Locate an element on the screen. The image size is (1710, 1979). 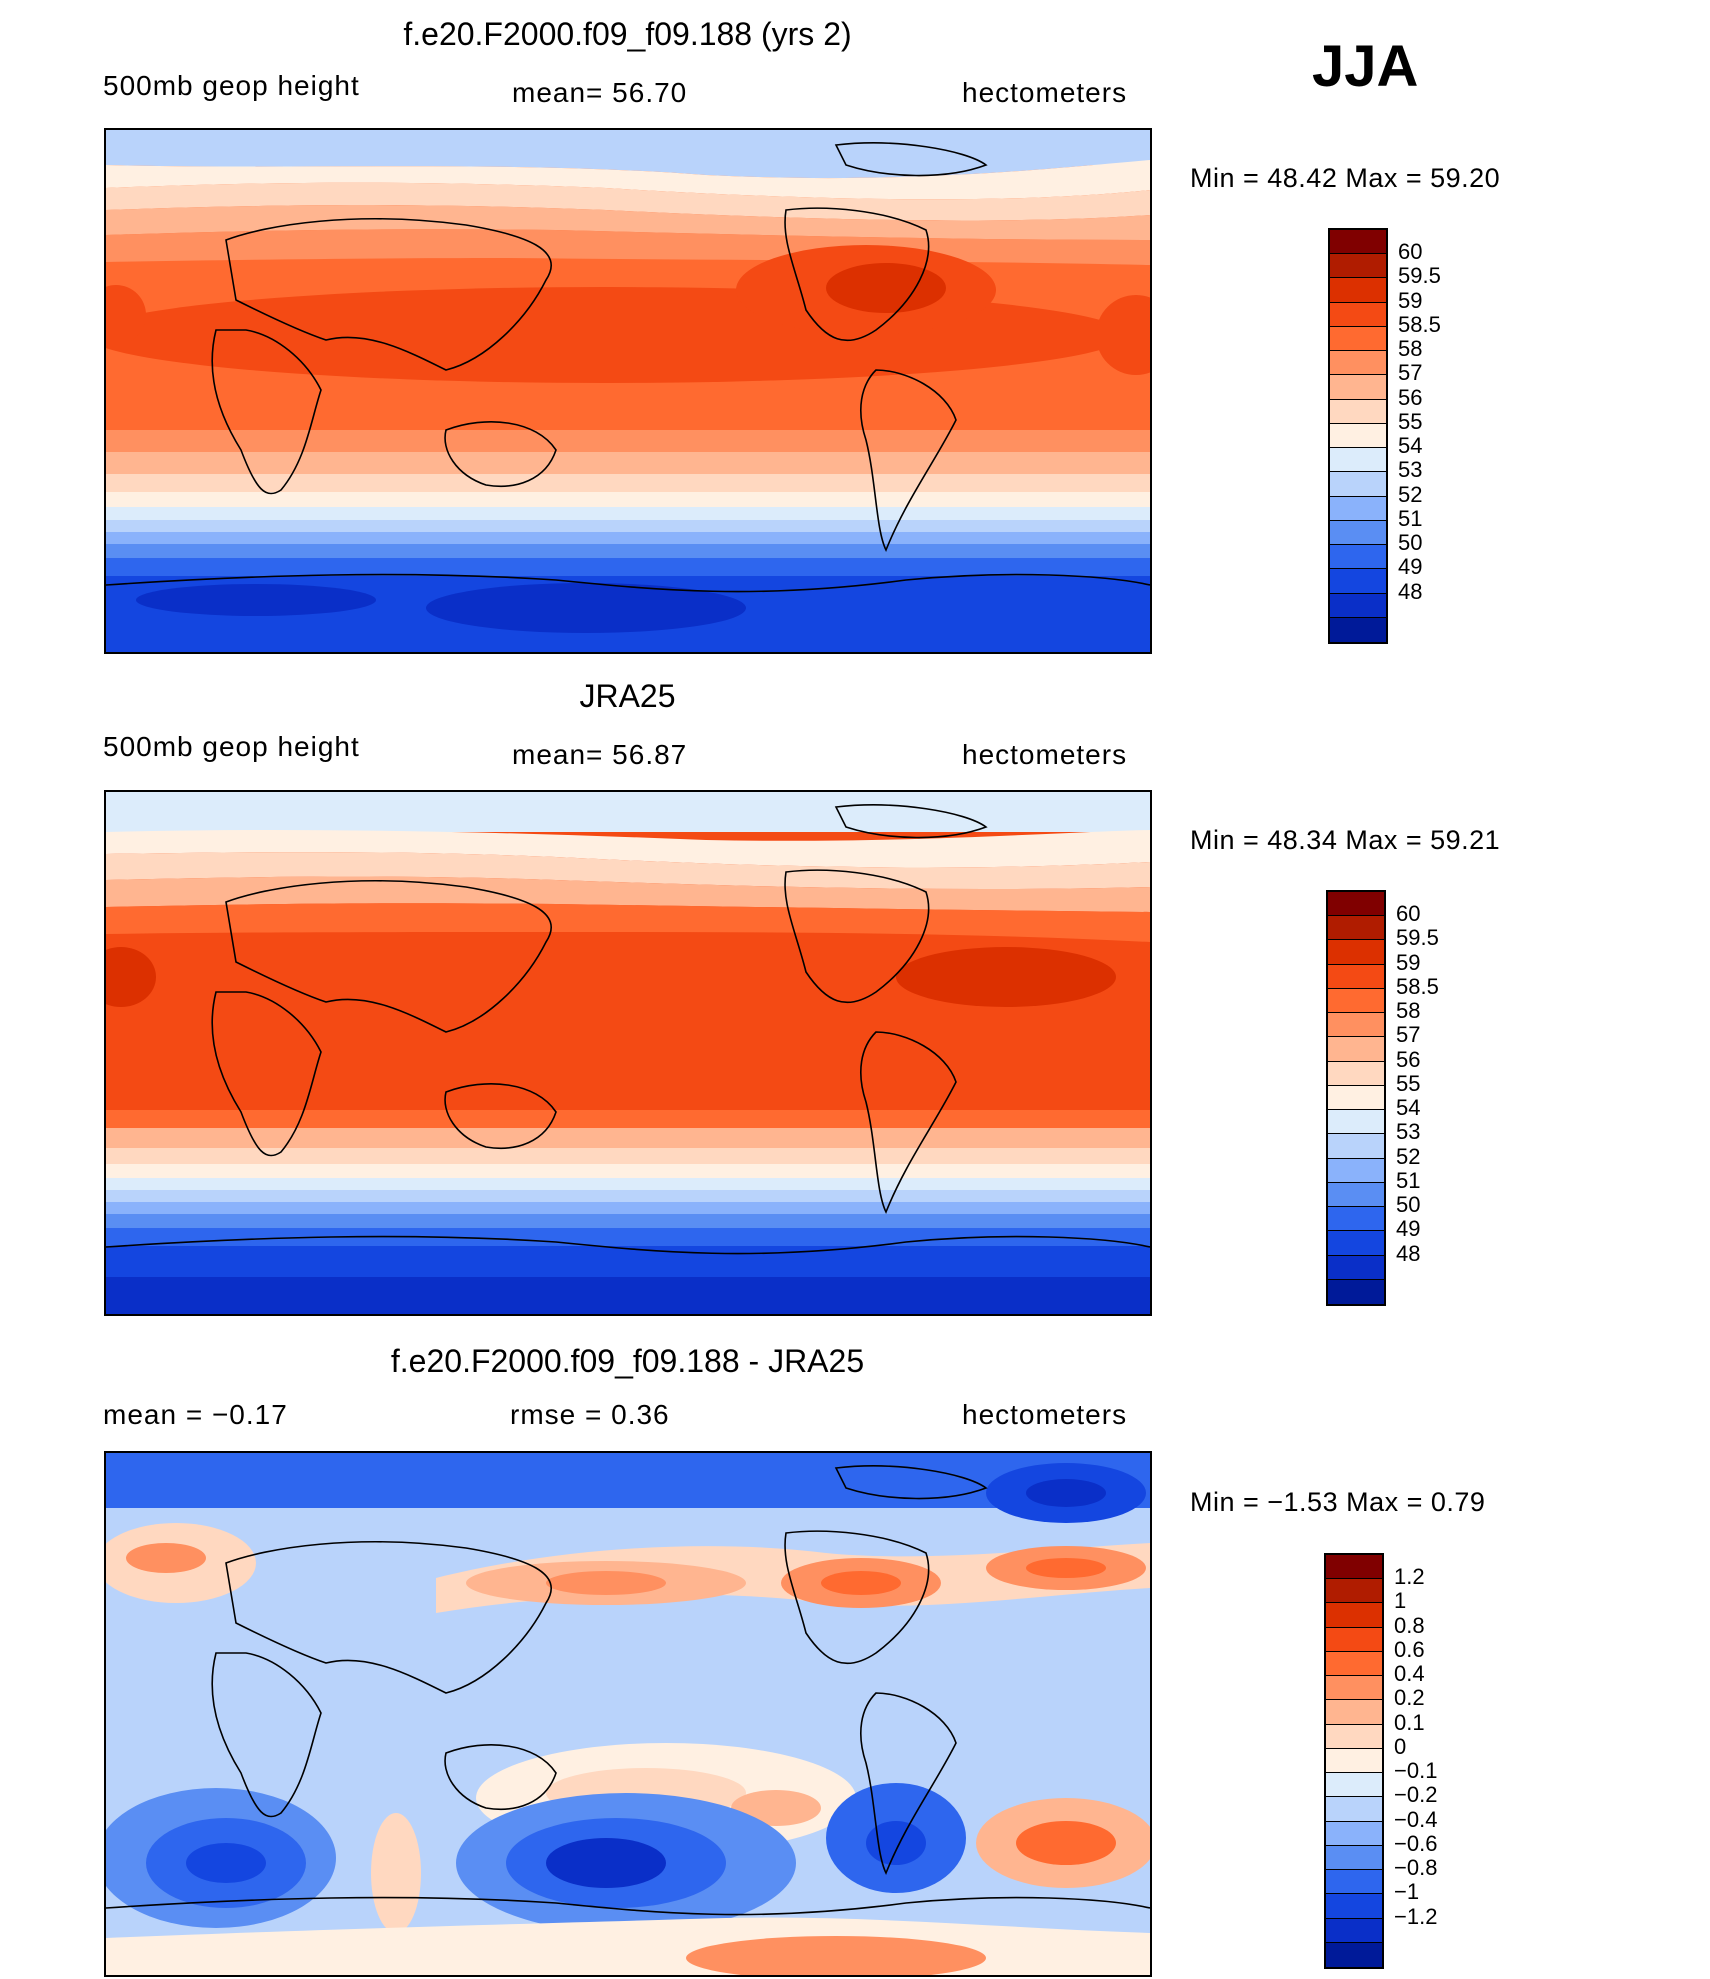
panel-3-minmax: Min = −1.53 Max = 0.79 is located at coordinates (1338, 1502).